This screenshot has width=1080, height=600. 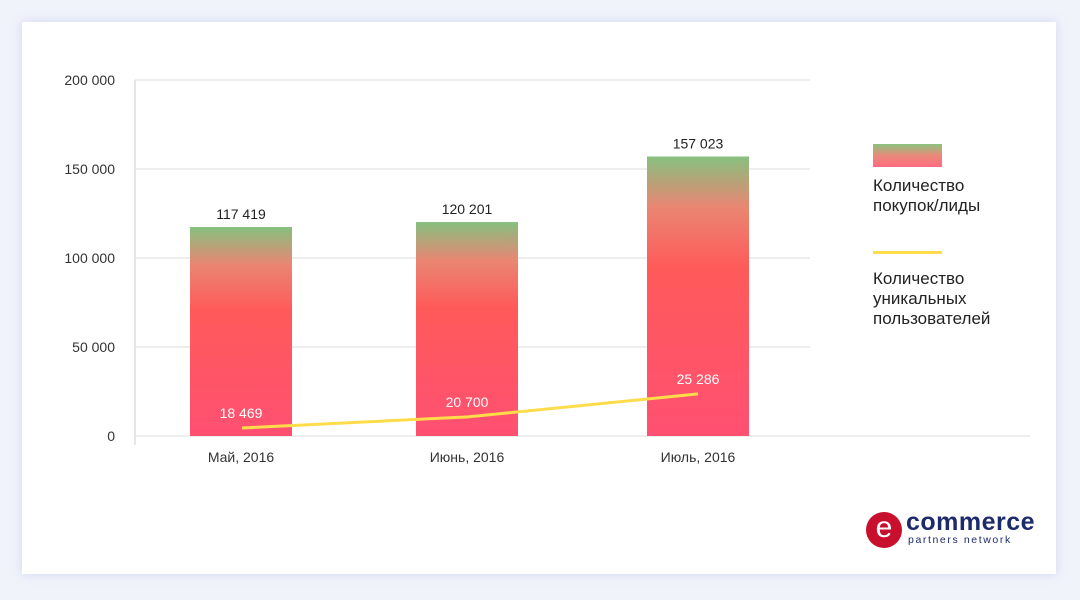 What do you see at coordinates (971, 522) in the screenshot?
I see `logo-main: commerce` at bounding box center [971, 522].